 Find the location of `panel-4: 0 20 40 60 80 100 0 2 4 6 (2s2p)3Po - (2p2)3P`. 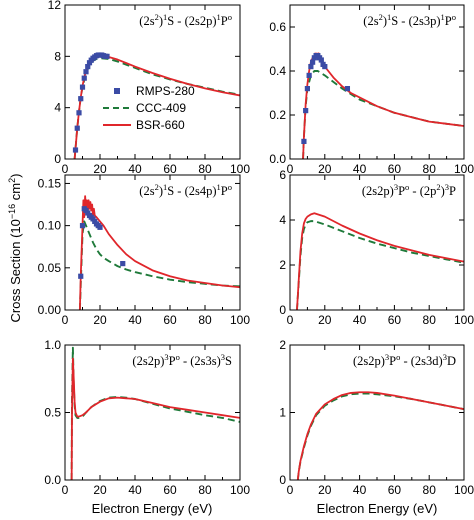

panel-4: 0 20 40 60 80 100 0 2 4 6 (2s2p)3Po - (2p2)3P is located at coordinates (376, 247).